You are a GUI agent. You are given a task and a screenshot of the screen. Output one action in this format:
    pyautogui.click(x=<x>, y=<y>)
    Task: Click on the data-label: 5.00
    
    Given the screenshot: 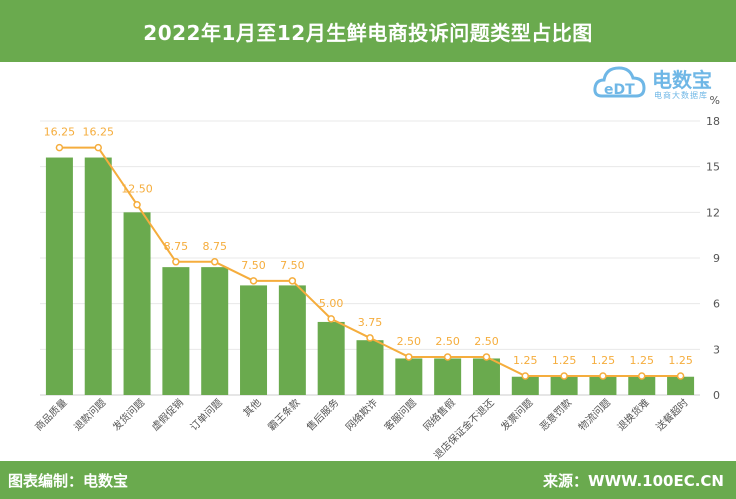 What is the action you would take?
    pyautogui.click(x=331, y=303)
    